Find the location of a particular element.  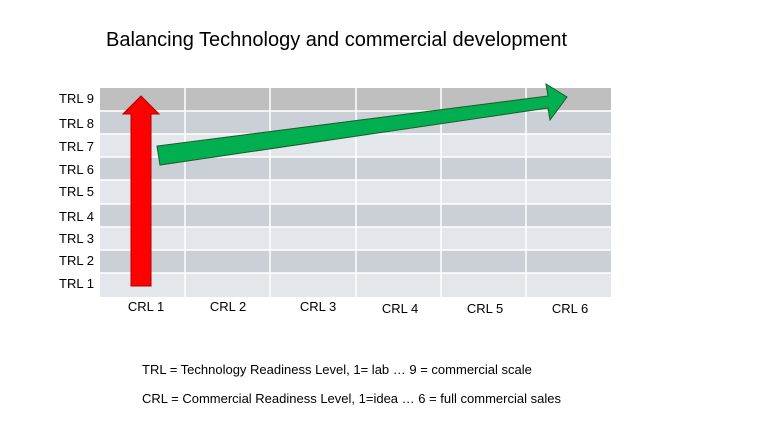

trl-label-3: TRL 3 is located at coordinates (76, 238).